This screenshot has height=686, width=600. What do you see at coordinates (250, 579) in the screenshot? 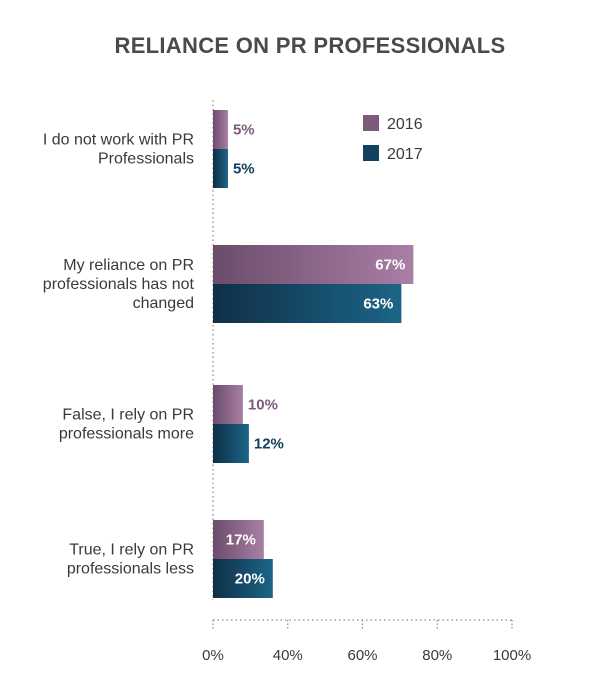
I see `data-label: 20%` at bounding box center [250, 579].